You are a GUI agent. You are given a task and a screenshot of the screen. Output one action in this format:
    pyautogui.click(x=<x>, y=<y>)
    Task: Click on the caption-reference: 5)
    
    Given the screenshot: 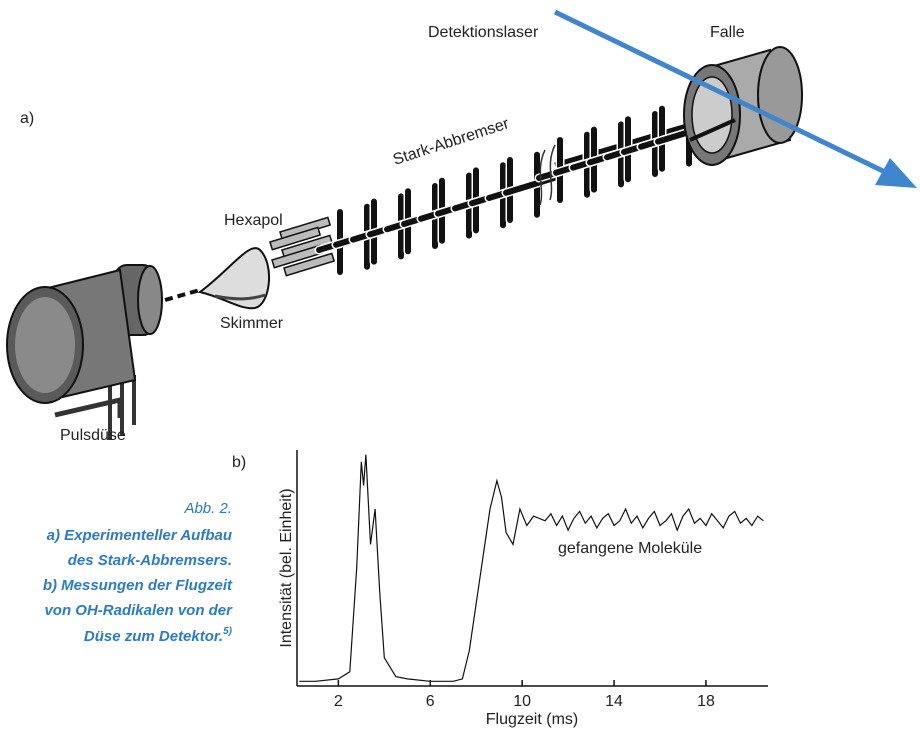 What is the action you would take?
    pyautogui.click(x=228, y=631)
    